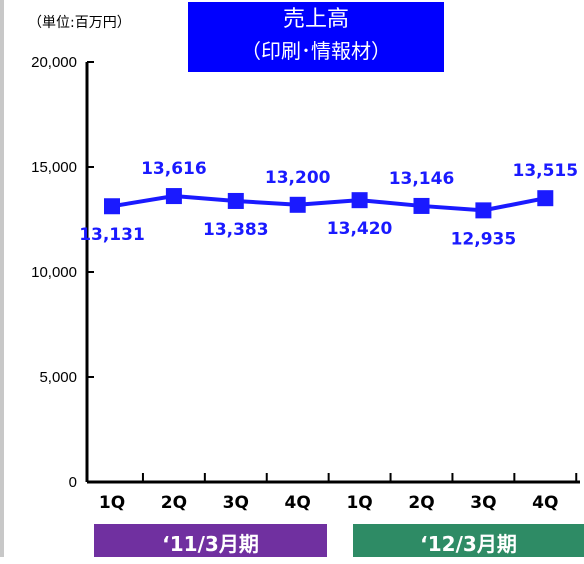 Image resolution: width=584 pixels, height=564 pixels. What do you see at coordinates (316, 37) in the screenshot?
I see `chart-title-box: 売上高 （印刷･情報材）` at bounding box center [316, 37].